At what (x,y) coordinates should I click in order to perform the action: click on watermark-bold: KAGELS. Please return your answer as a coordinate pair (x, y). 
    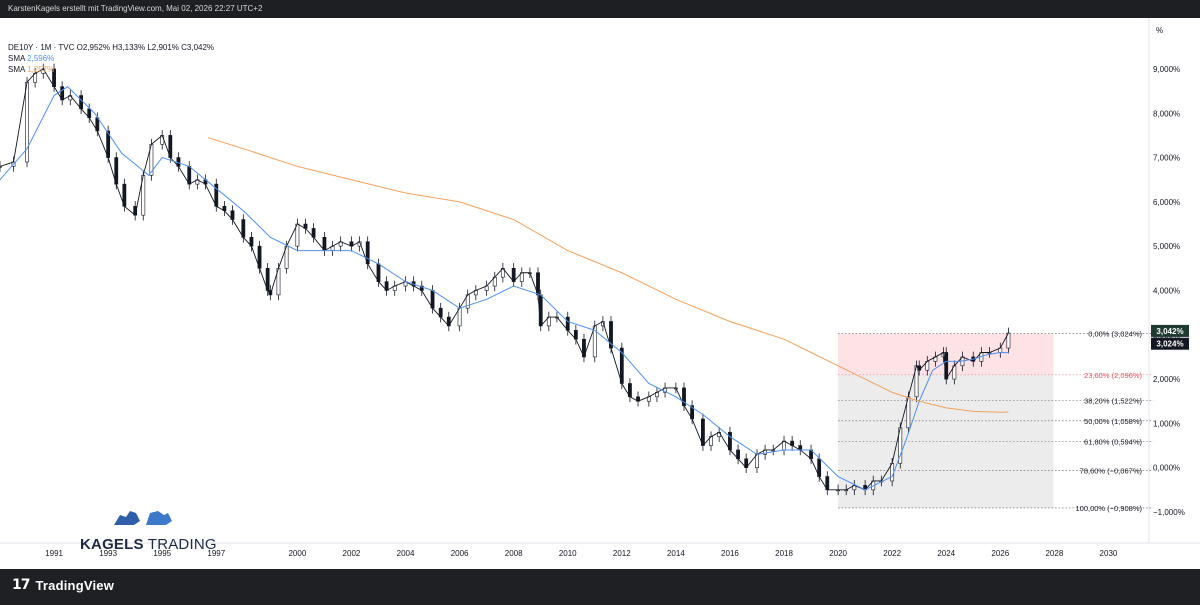
    Looking at the image, I should click on (112, 544).